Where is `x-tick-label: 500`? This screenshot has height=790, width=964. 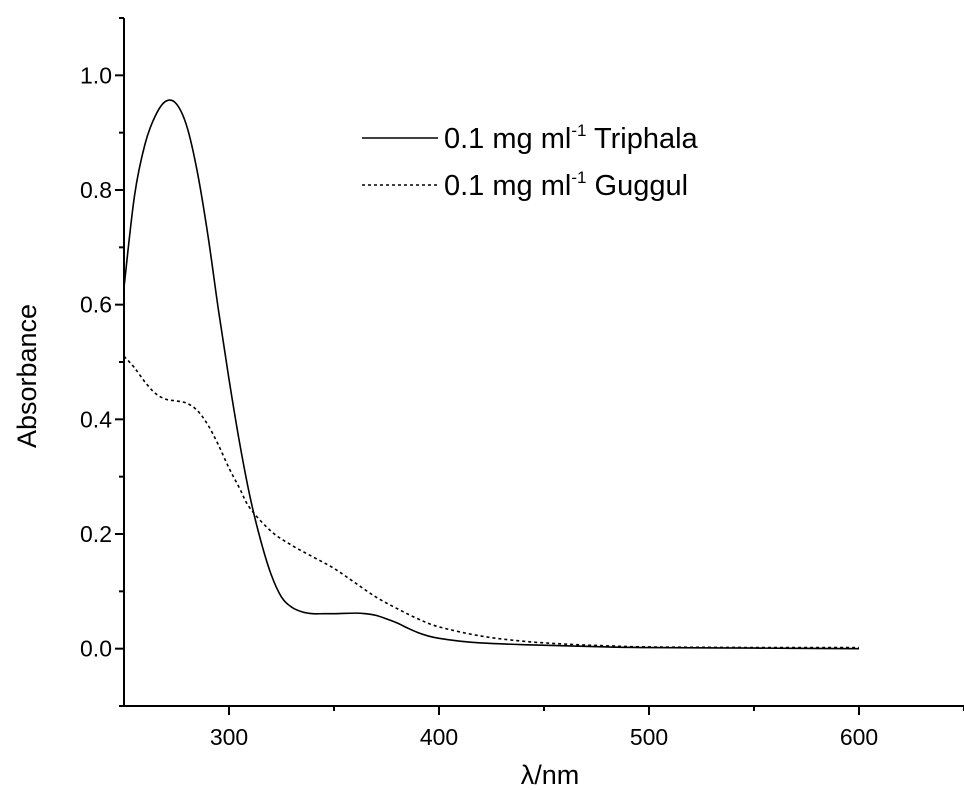
x-tick-label: 500 is located at coordinates (649, 737).